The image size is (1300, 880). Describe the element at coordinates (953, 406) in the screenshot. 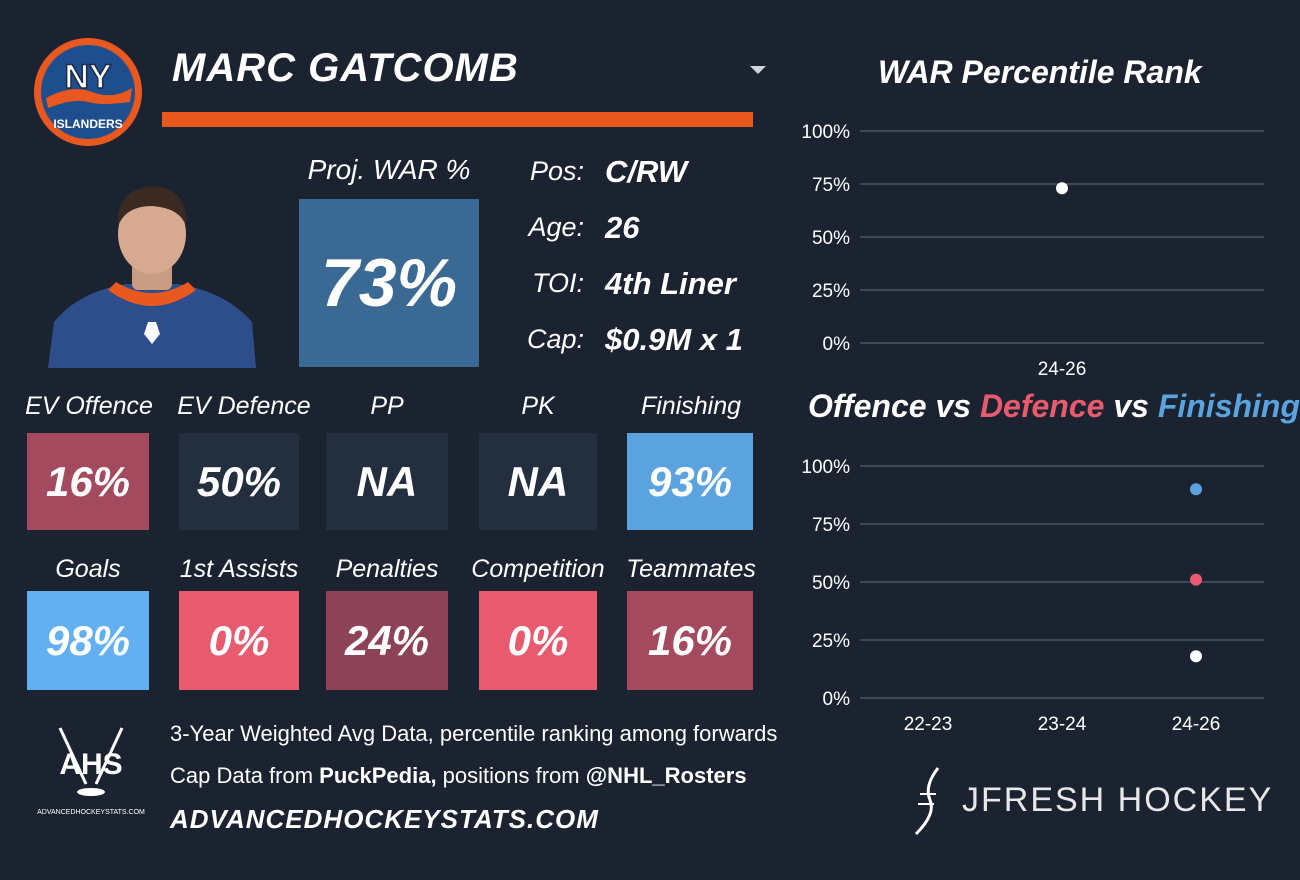

I see `title-vs-1: vs` at that location.